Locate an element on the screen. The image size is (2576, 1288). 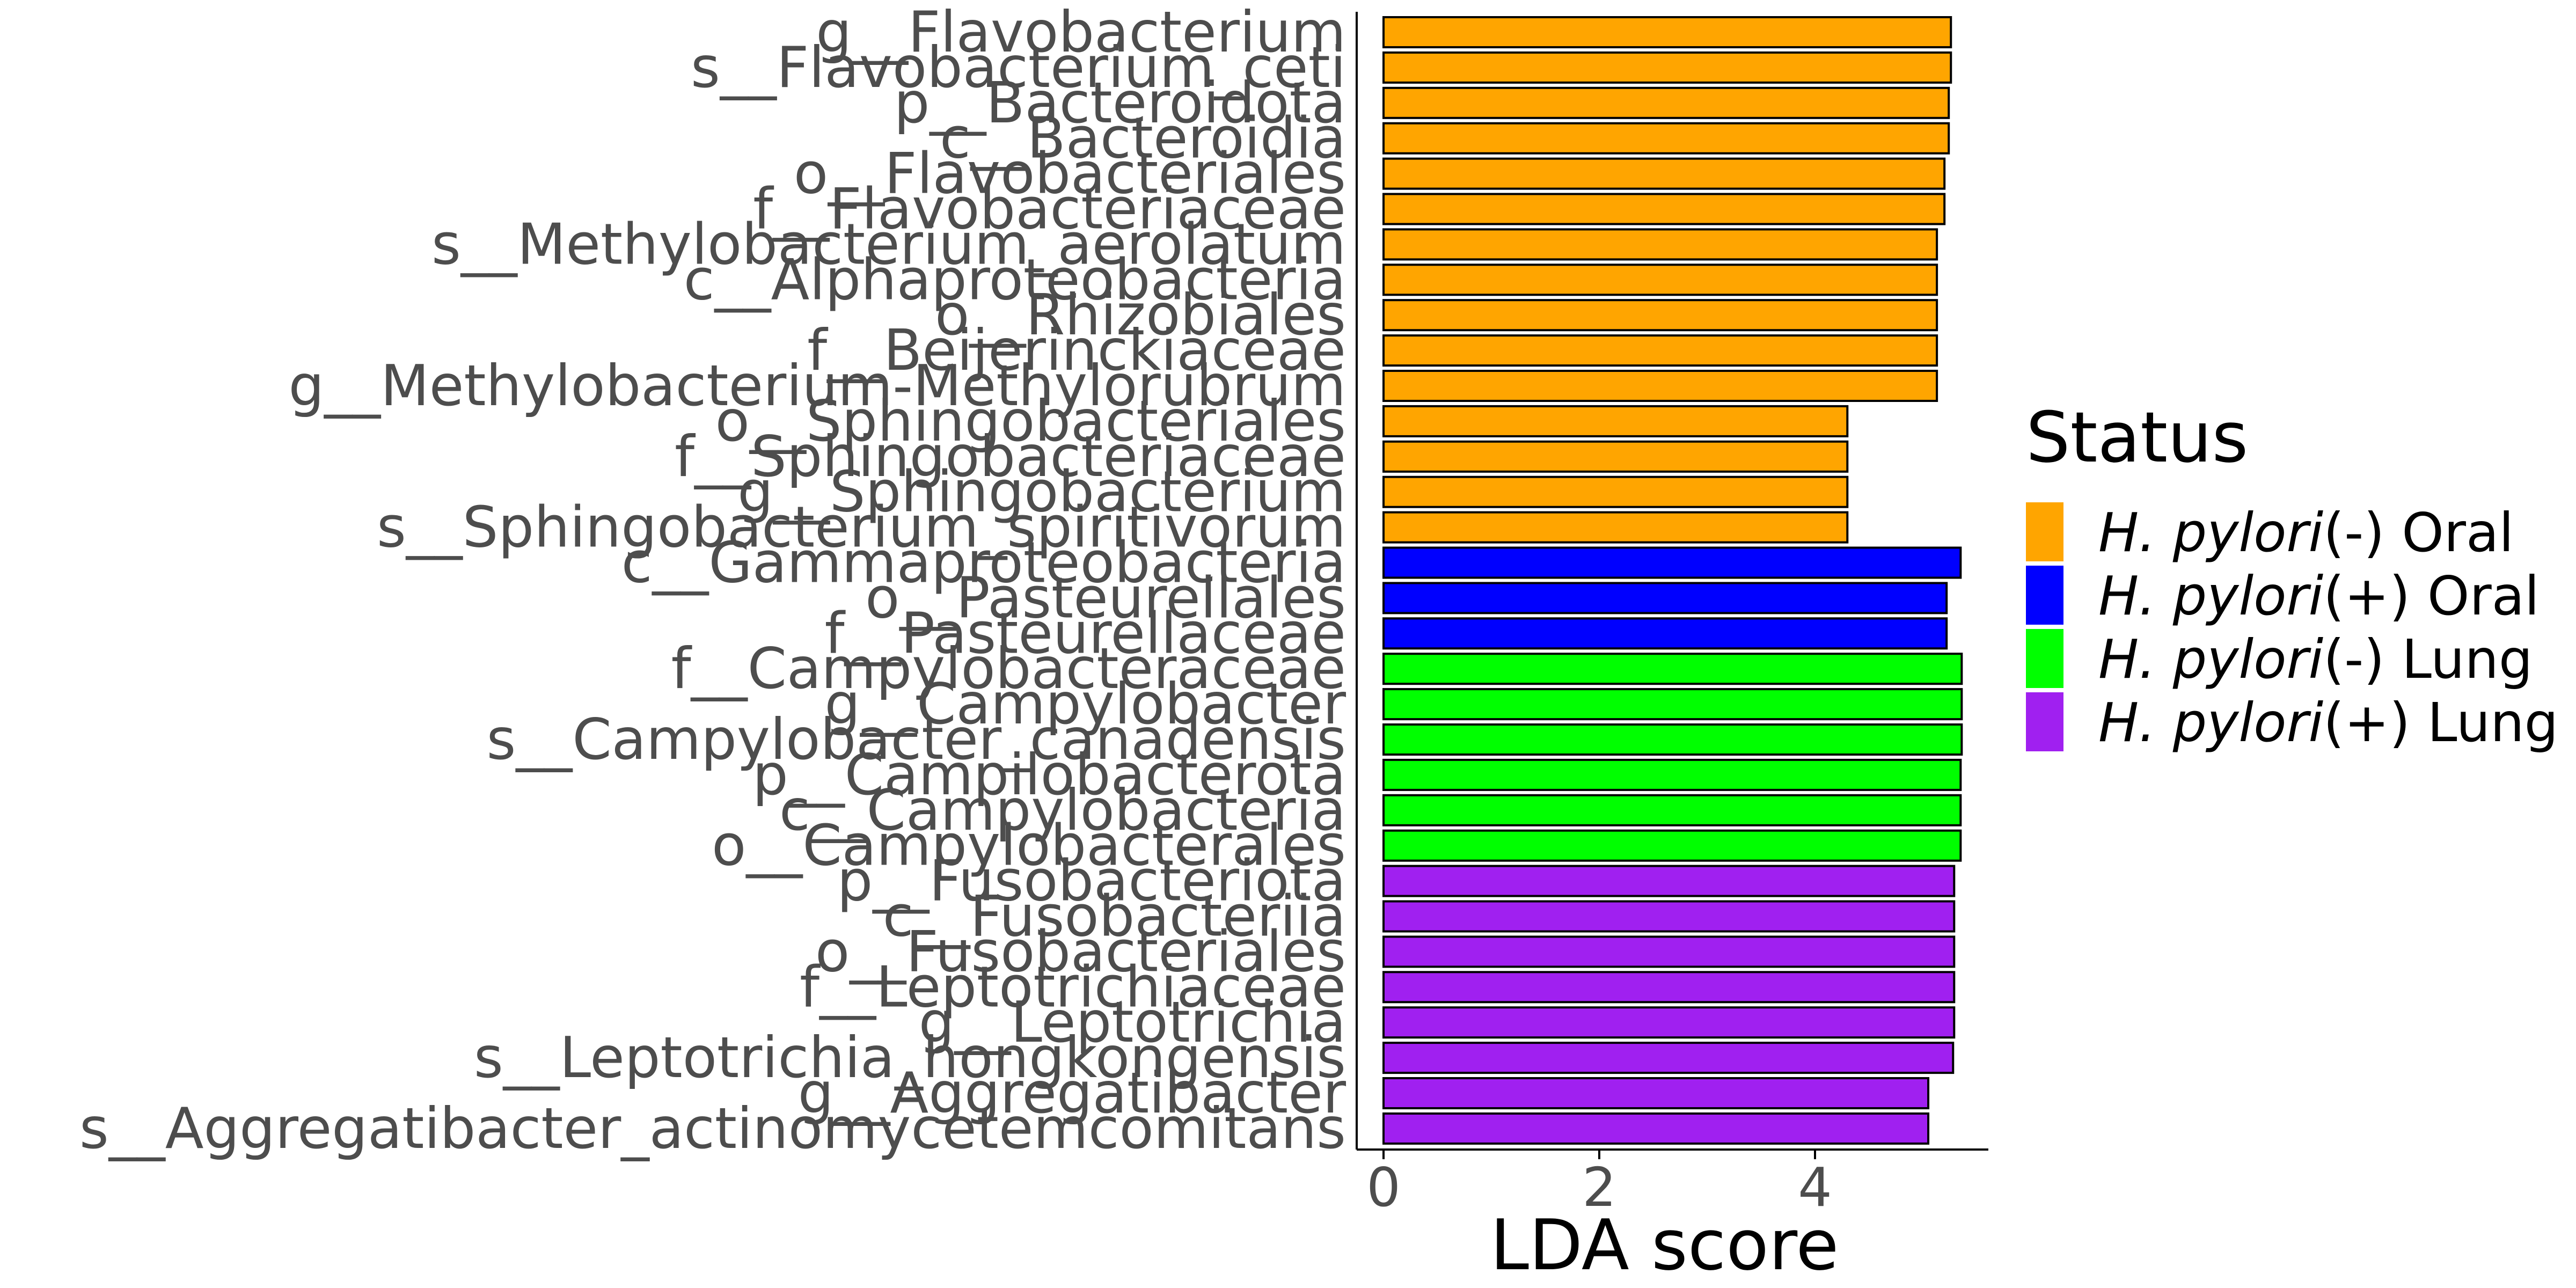
legend-label: H. pylori(+) Lung is located at coordinates (2328, 722).